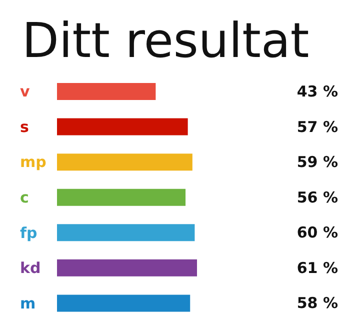 The width and height of the screenshot is (358, 329). Describe the element at coordinates (317, 162) in the screenshot. I see `data-label: 59 %` at that location.